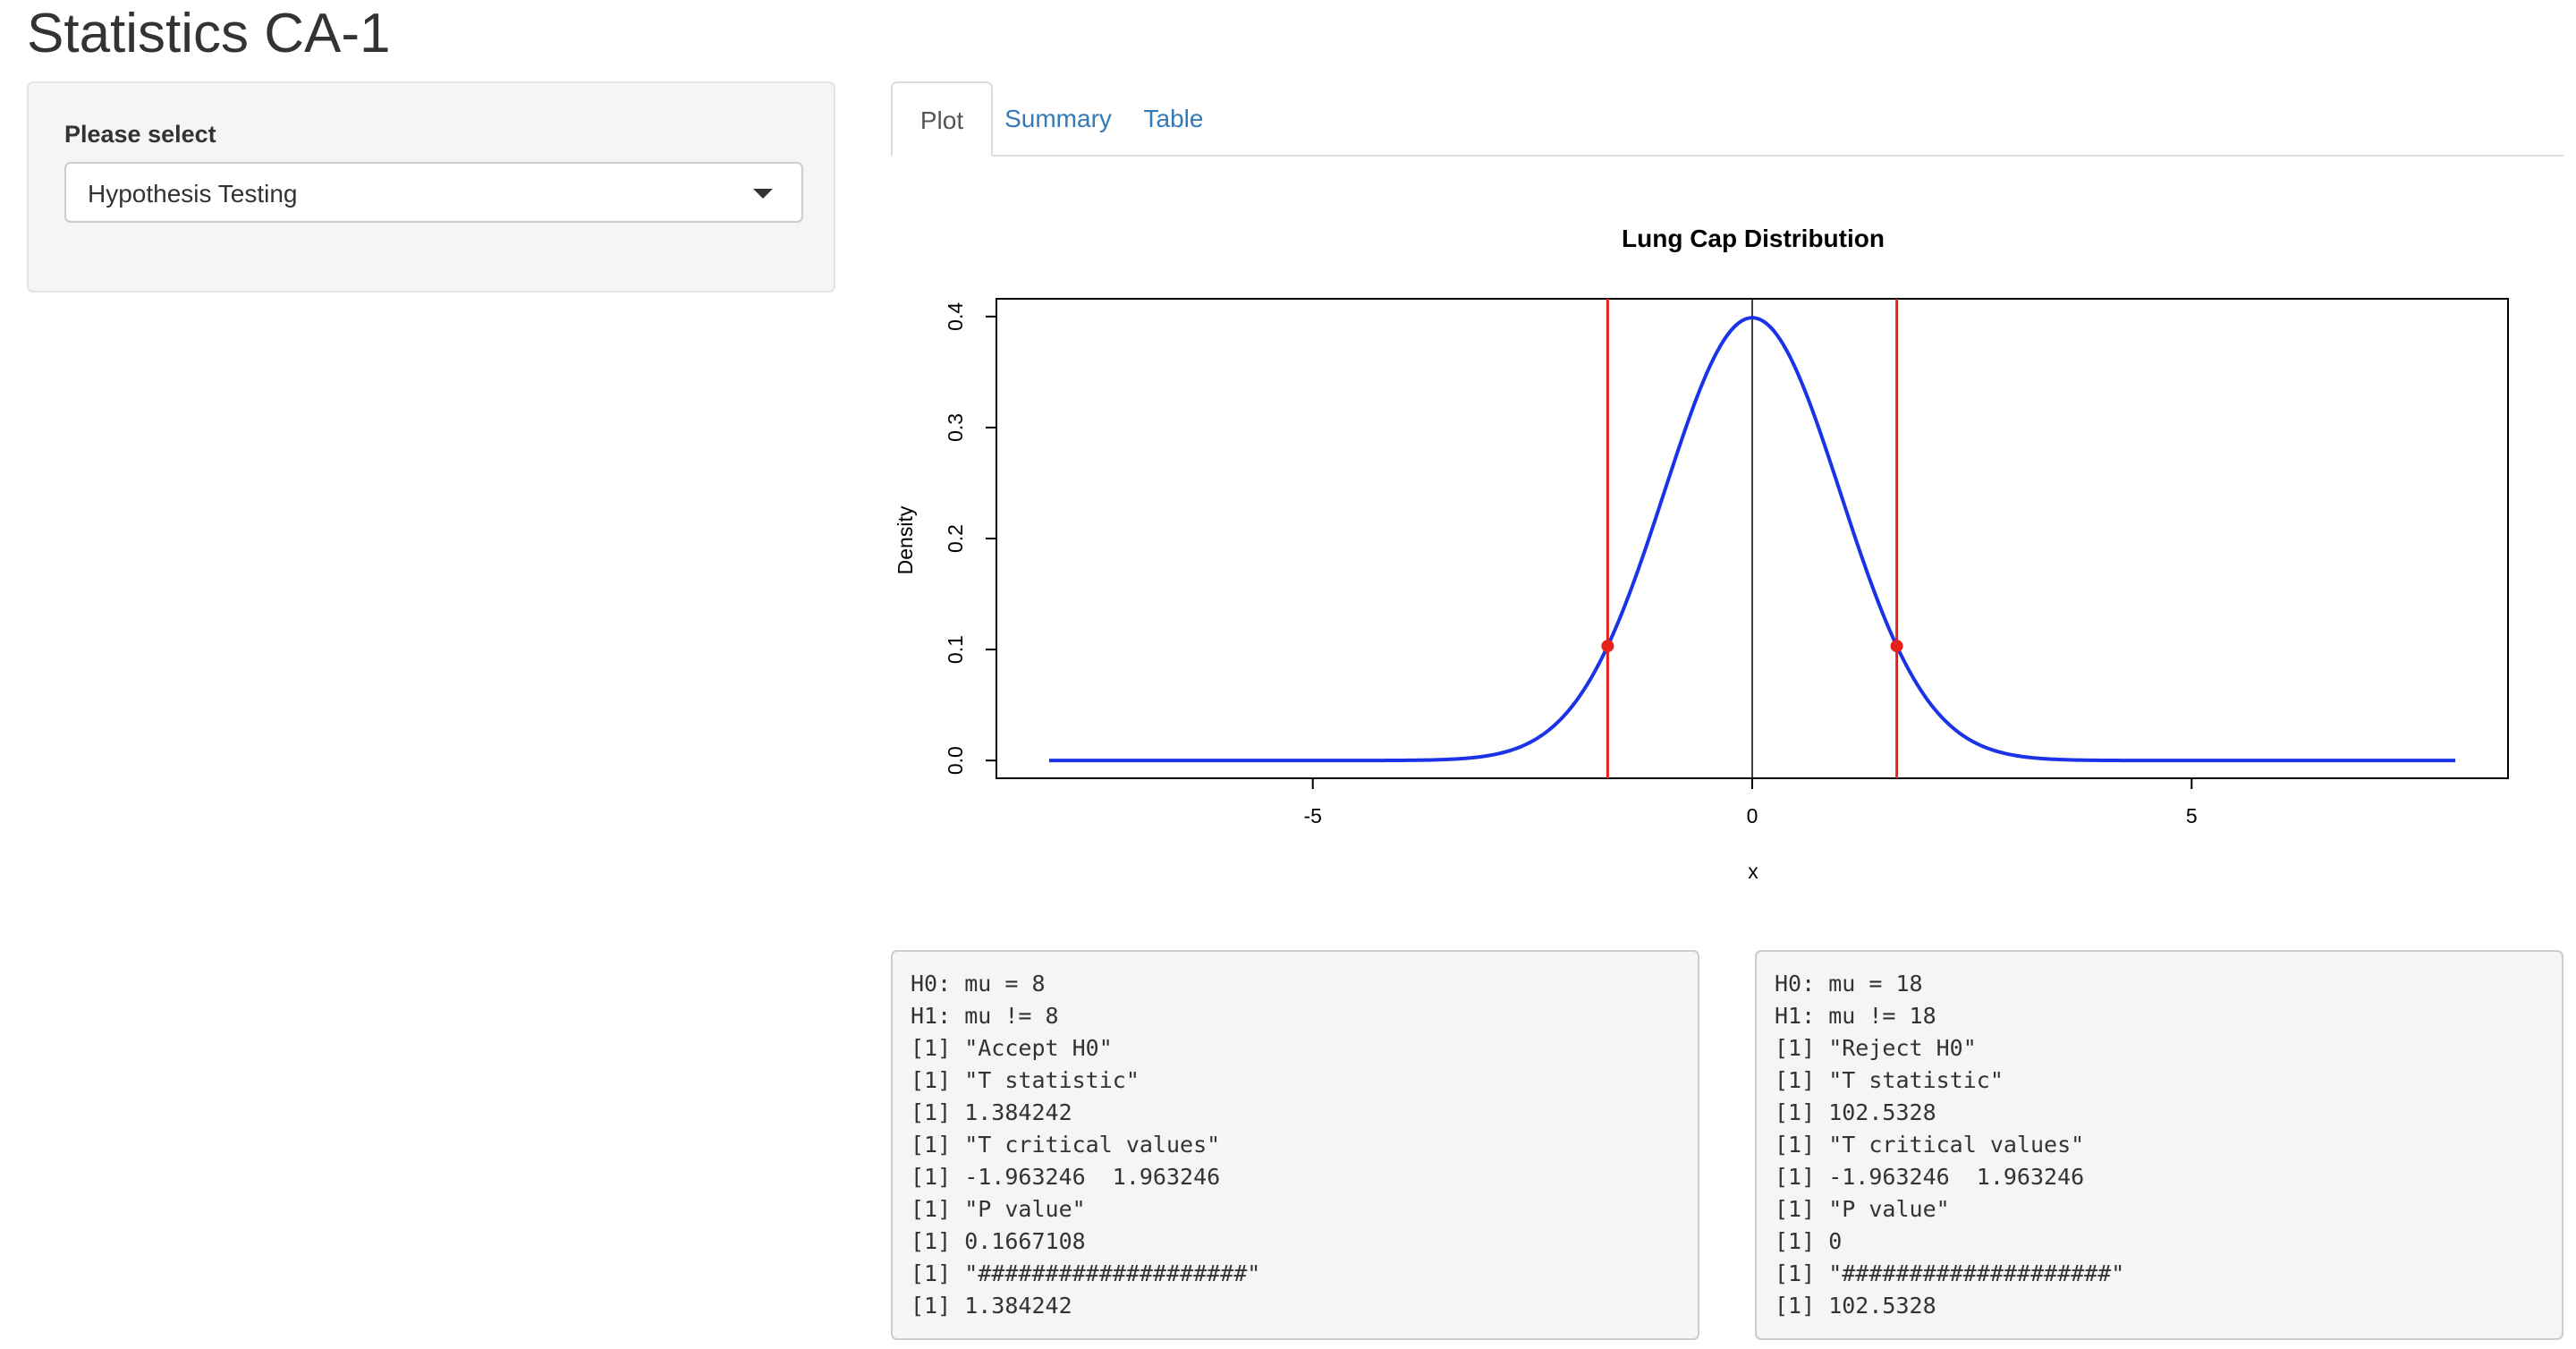 This screenshot has width=2576, height=1349. I want to click on caret-down-icon, so click(763, 194).